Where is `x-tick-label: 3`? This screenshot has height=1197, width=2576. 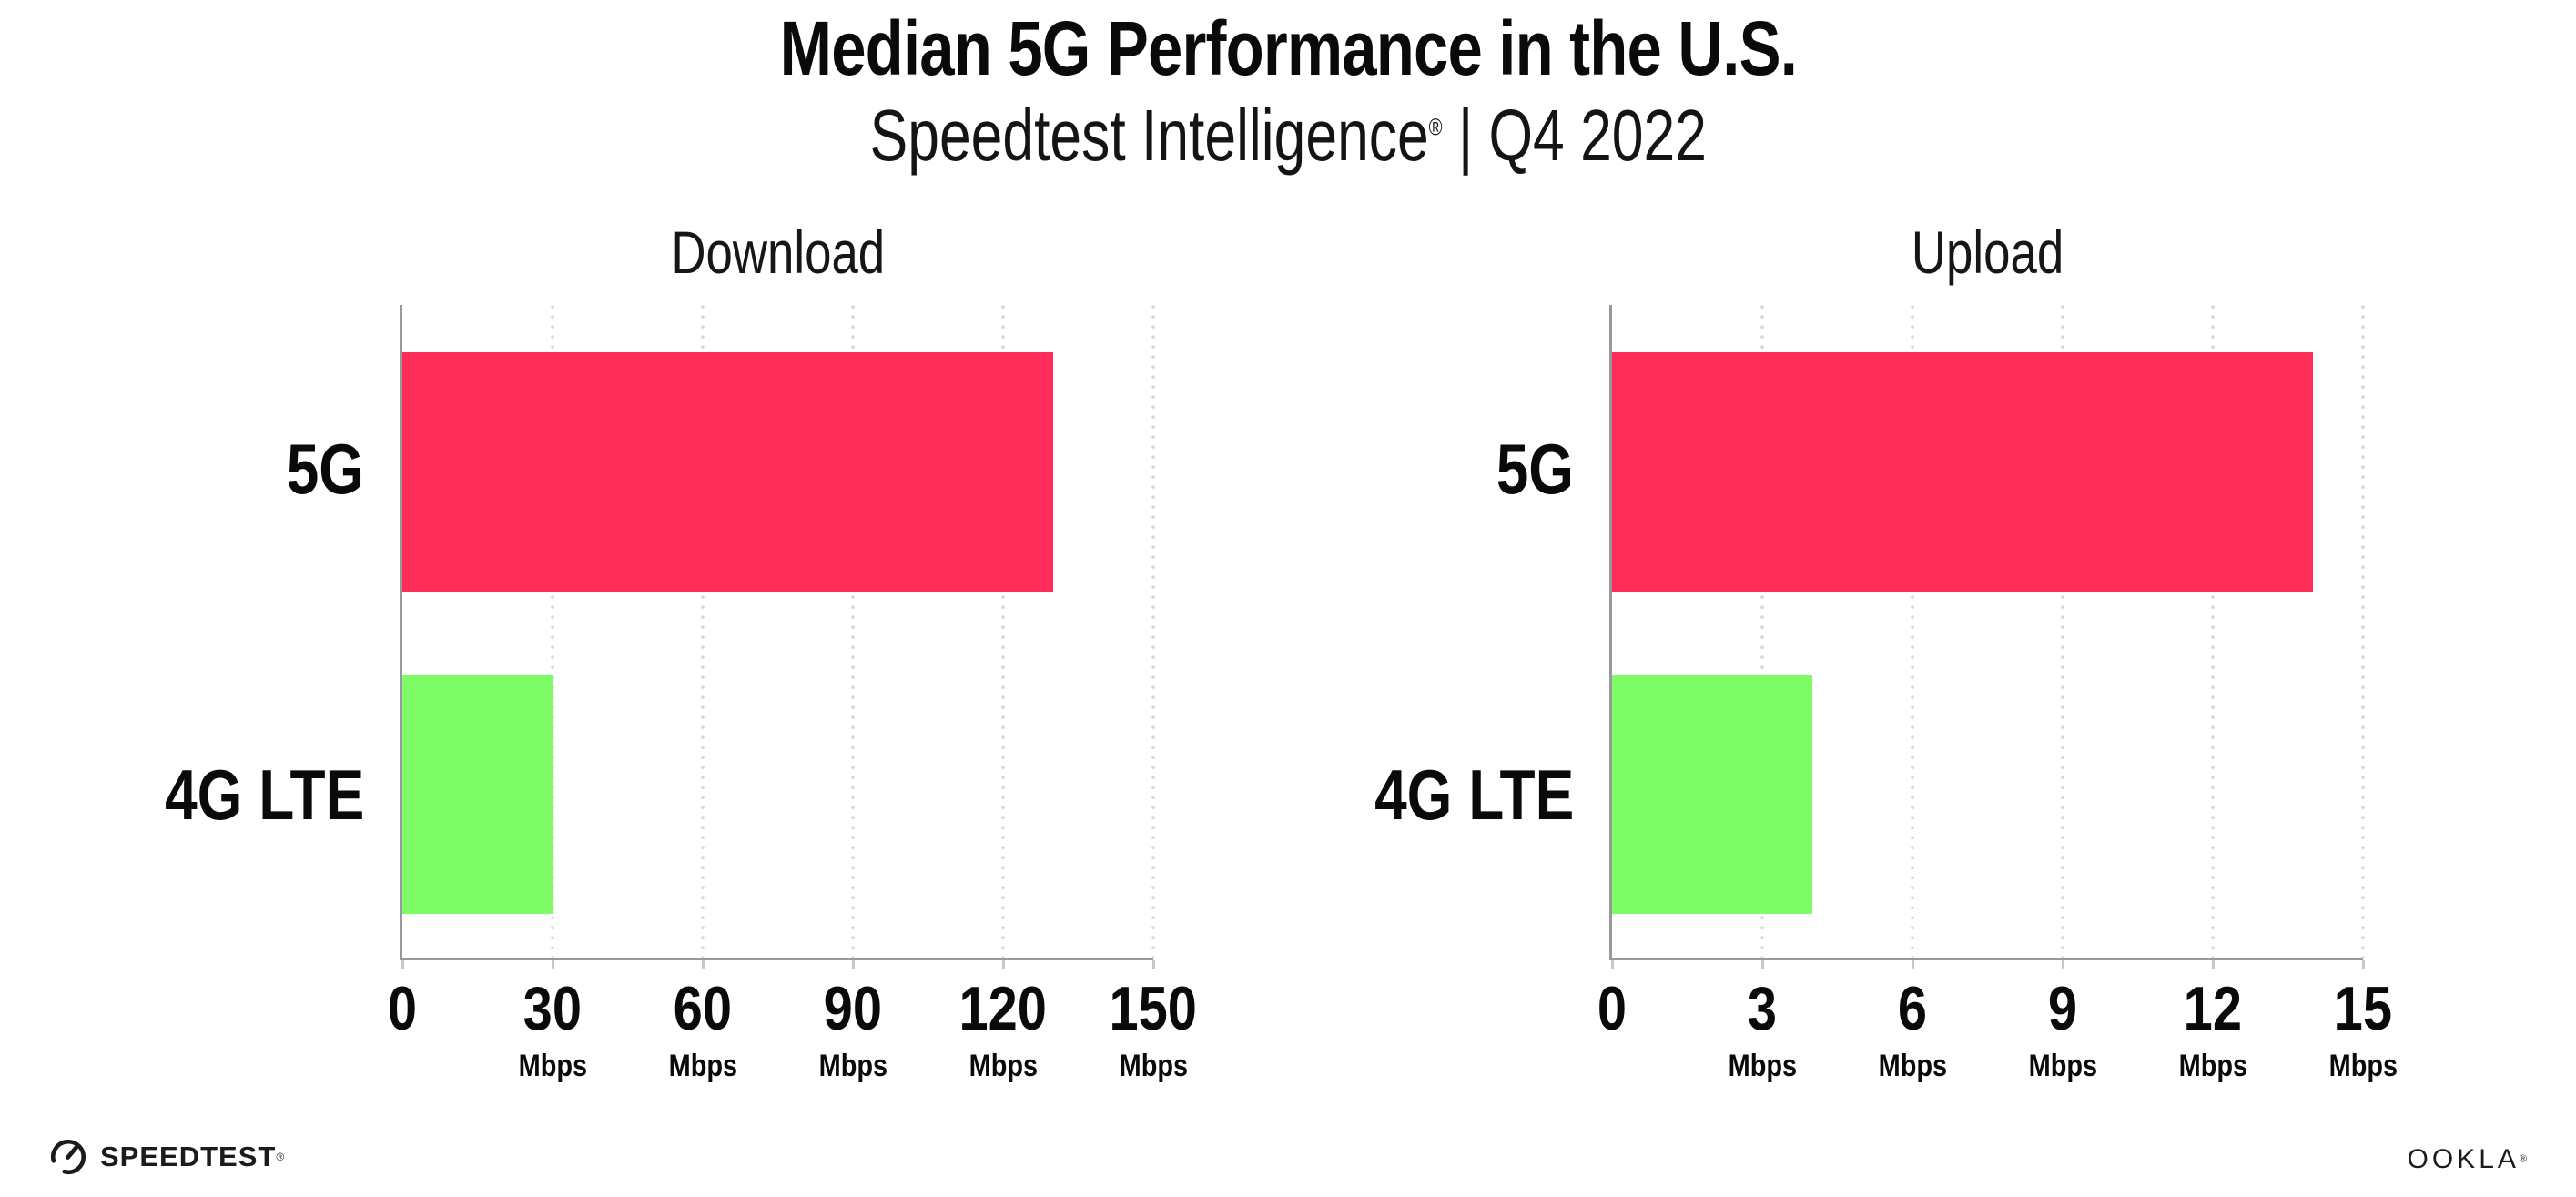 x-tick-label: 3 is located at coordinates (1762, 1018).